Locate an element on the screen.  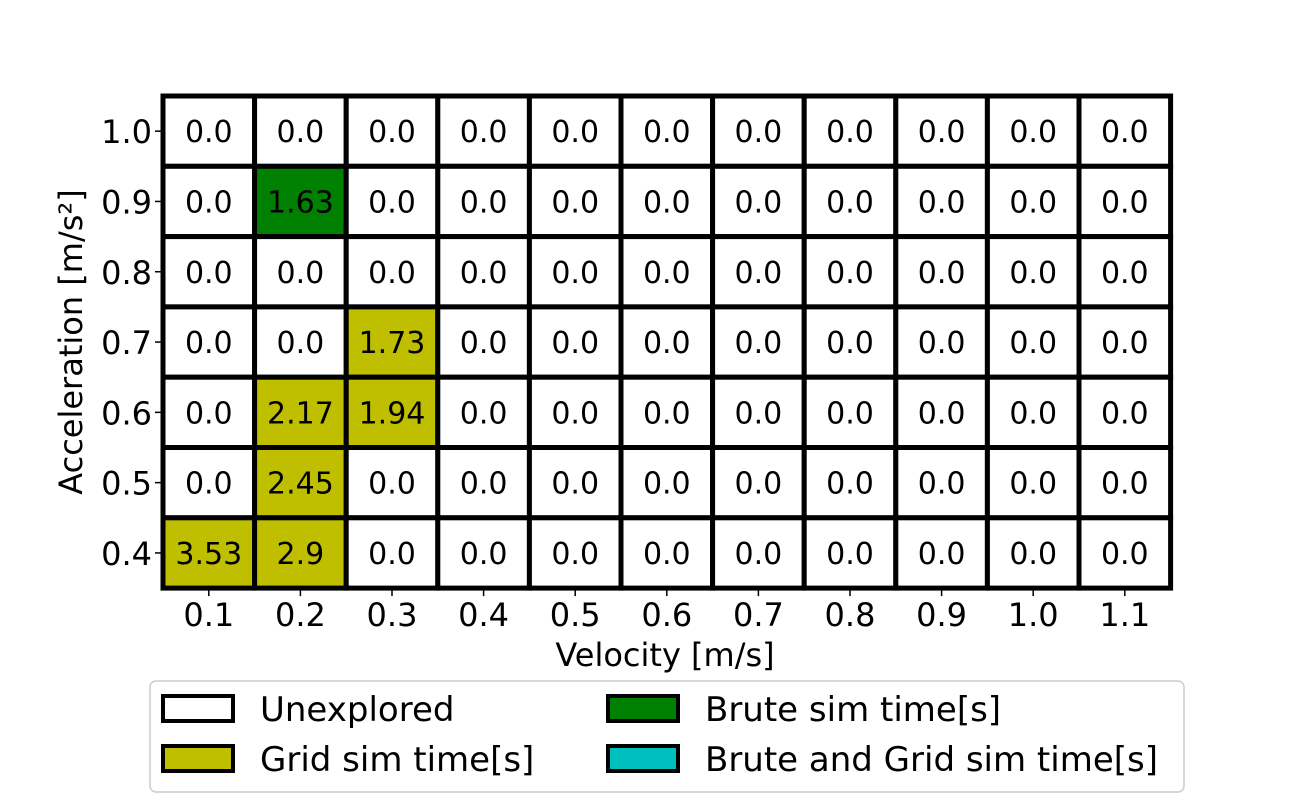
y-tick-label: 0.8 is located at coordinates (126, 273).